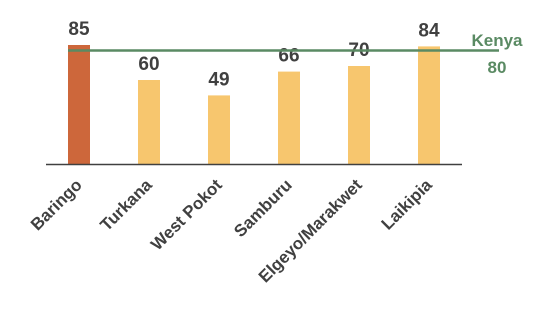  I want to click on reference-line-value: 80, so click(497, 67).